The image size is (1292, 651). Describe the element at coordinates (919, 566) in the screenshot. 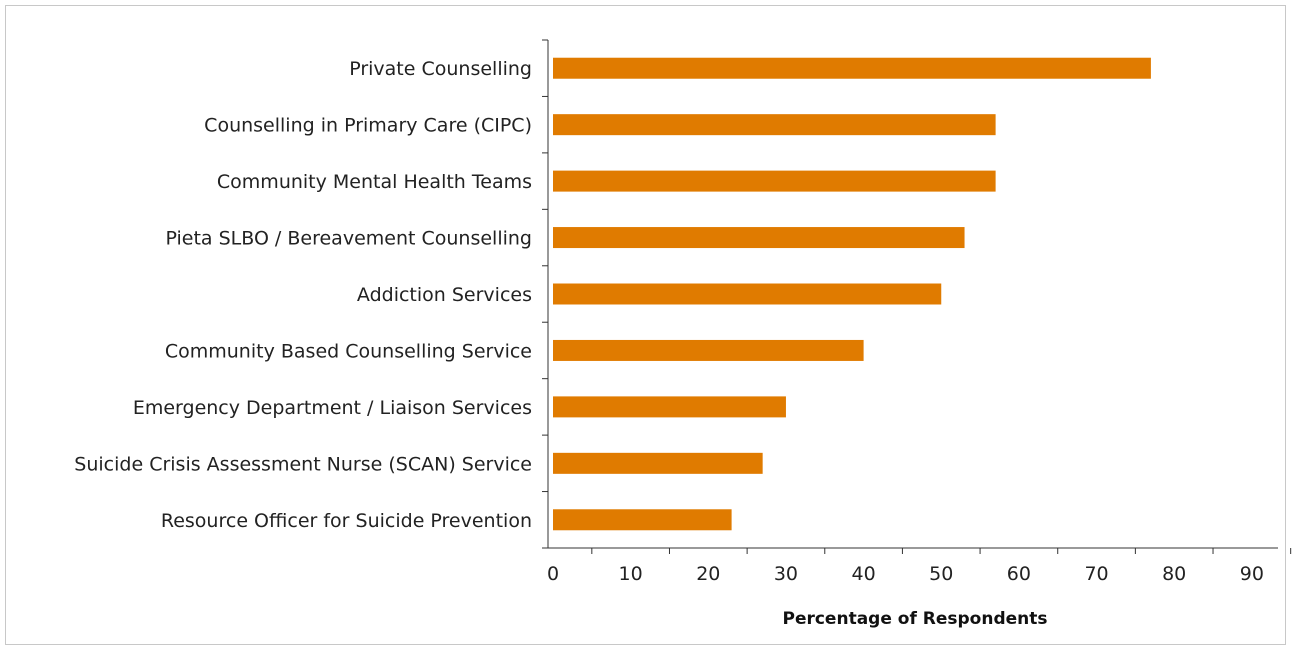

I see `x-ticks-group: 0 10 20 30 40 50 60 70 80 90` at that location.